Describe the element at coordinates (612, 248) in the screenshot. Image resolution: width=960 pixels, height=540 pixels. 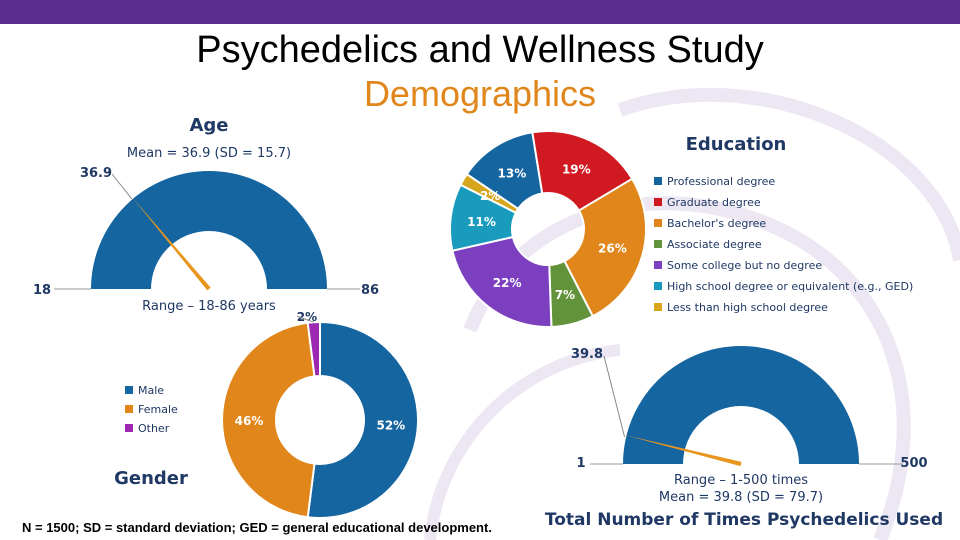
I see `slice-label: 26%` at that location.